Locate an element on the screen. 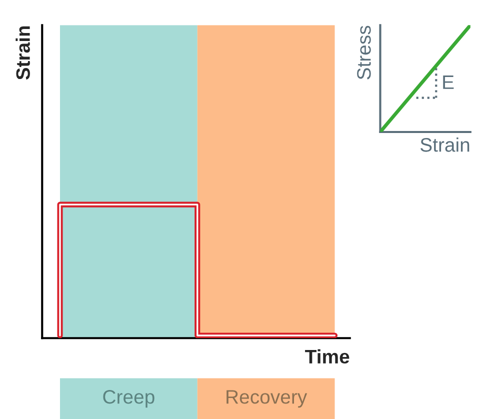  y-axis-title: Strain is located at coordinates (23, 53).